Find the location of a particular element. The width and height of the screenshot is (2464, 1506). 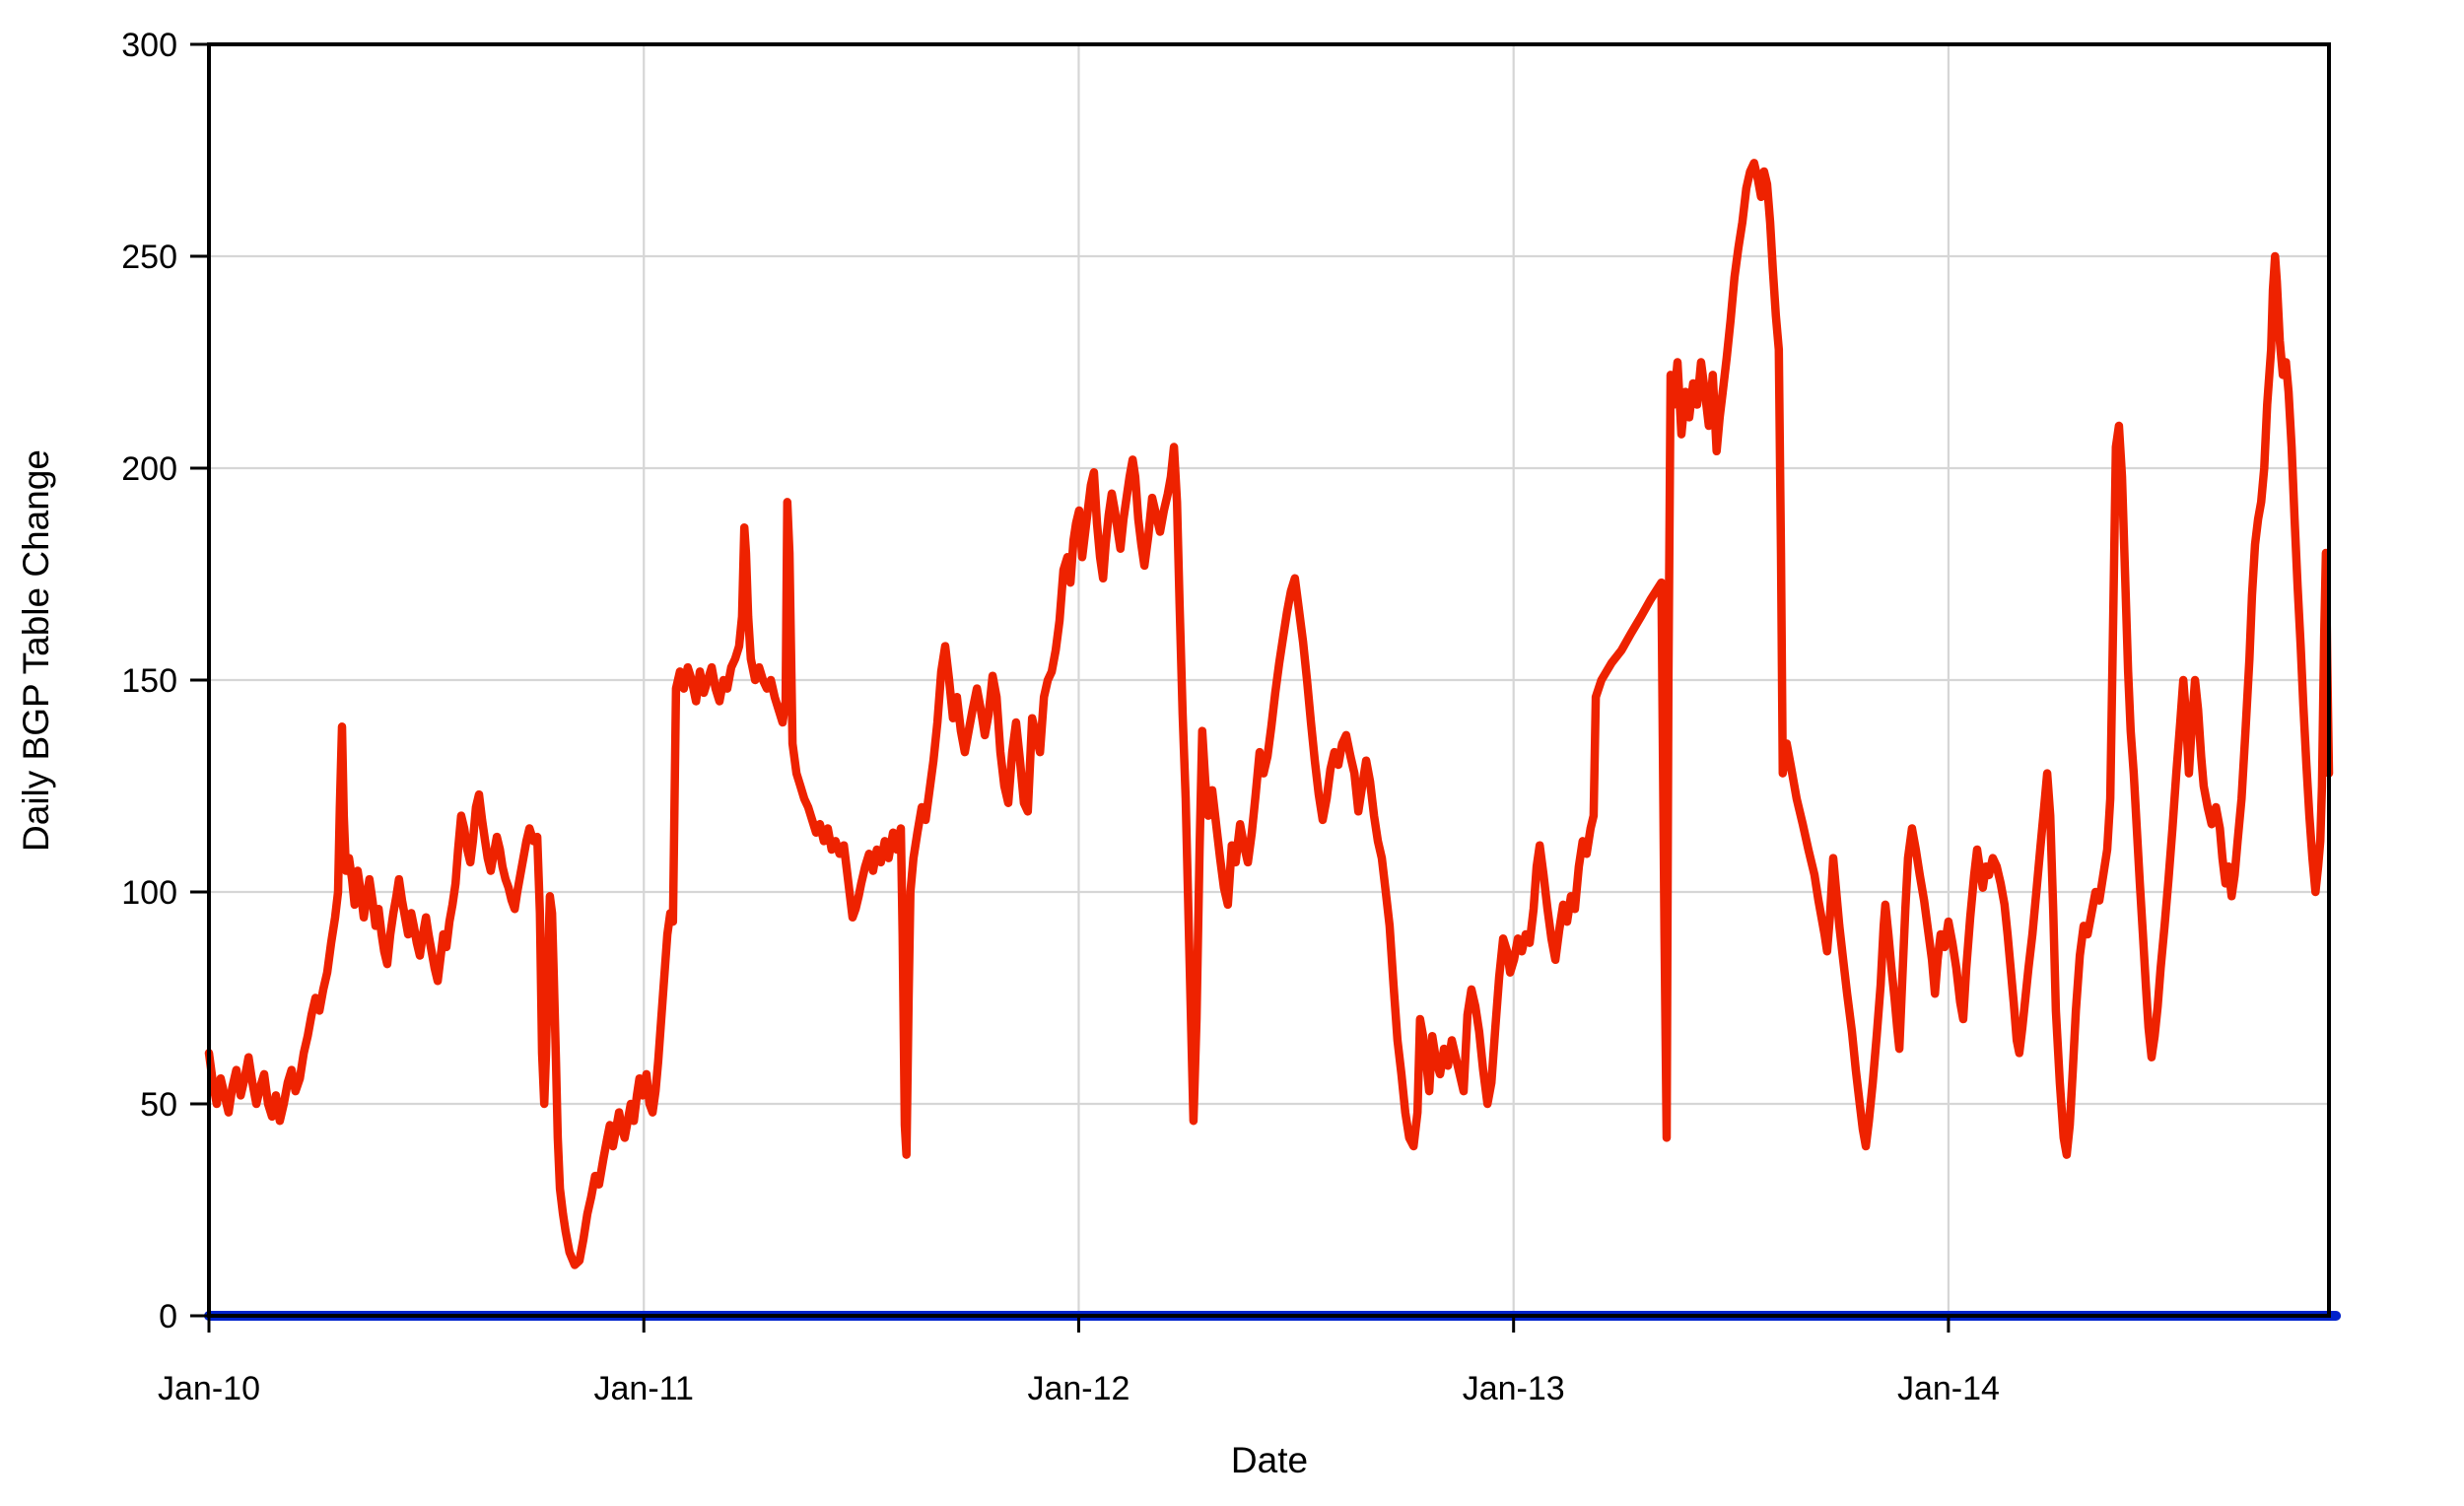

y-tick-label: 0 is located at coordinates (168, 1316).